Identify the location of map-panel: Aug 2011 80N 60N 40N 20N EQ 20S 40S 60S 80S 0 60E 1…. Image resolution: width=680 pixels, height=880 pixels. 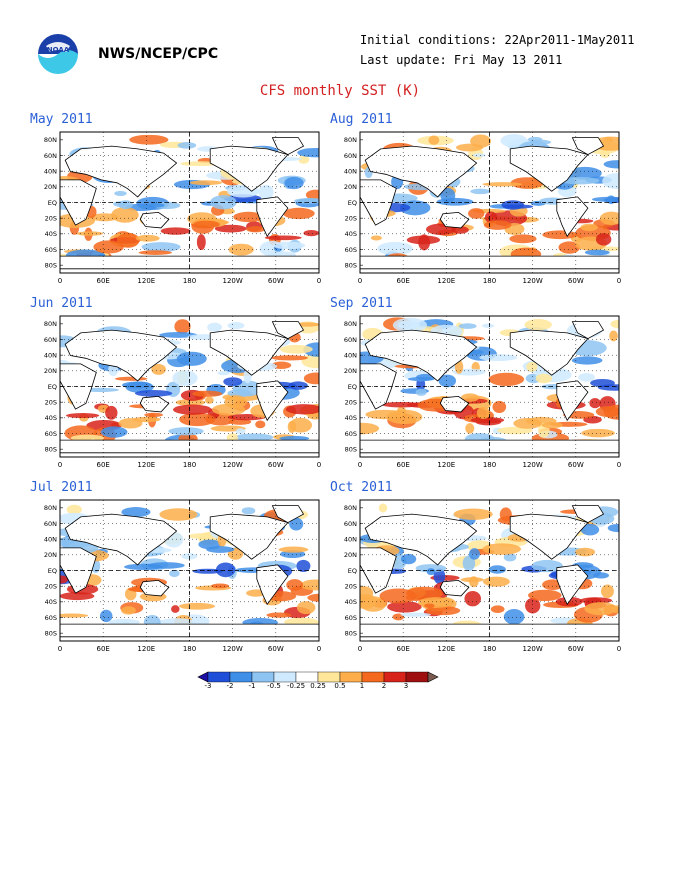
(480, 199).